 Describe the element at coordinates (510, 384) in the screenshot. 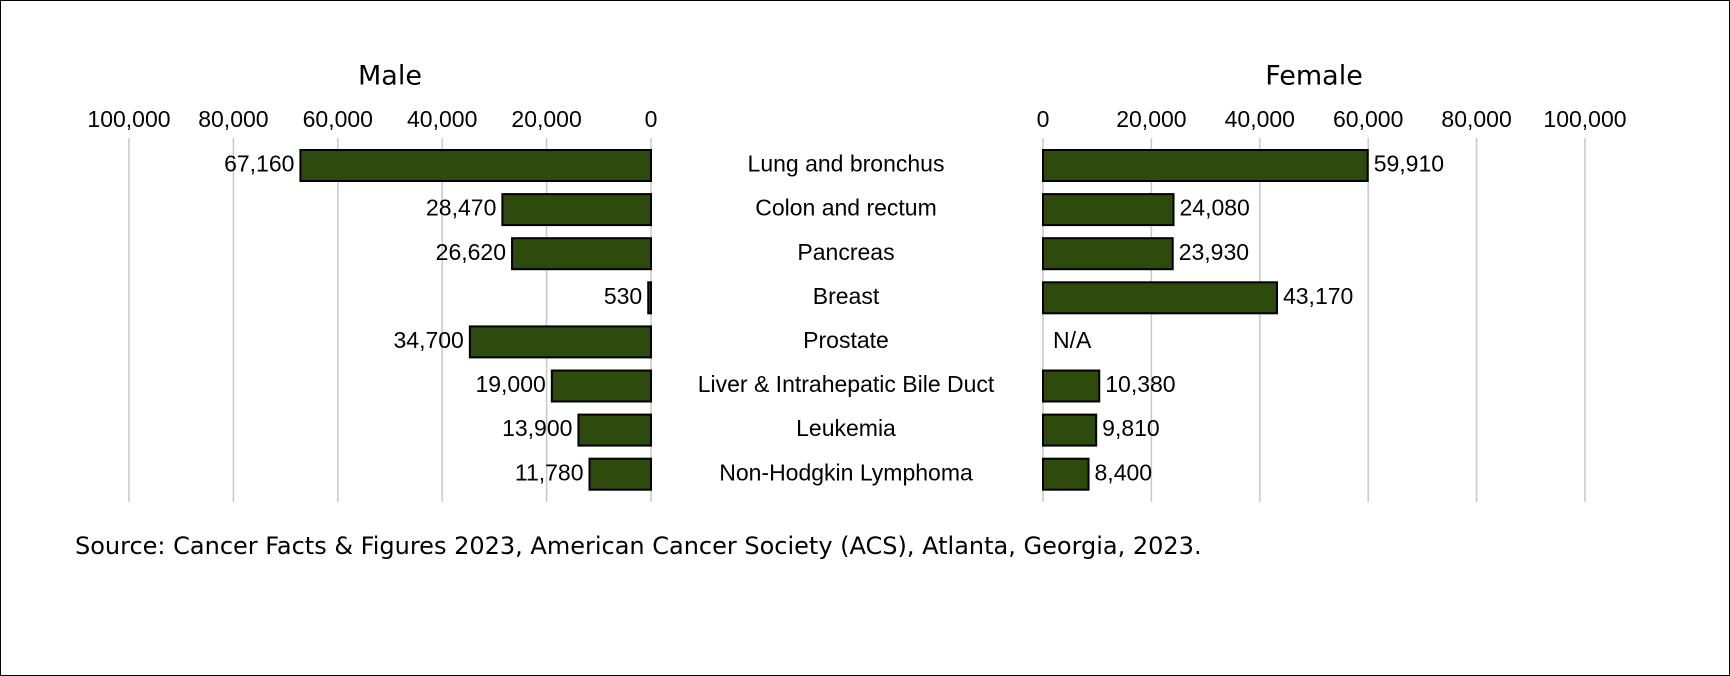

I see `value-label: 19,000` at that location.